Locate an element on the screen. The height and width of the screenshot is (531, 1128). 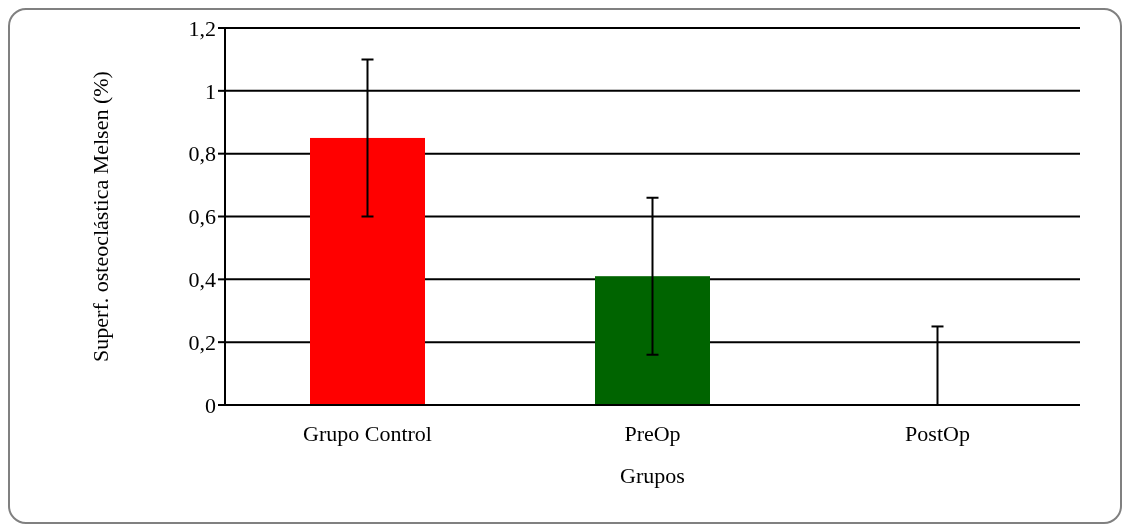
y-tick-label: 0 is located at coordinates (210, 405).